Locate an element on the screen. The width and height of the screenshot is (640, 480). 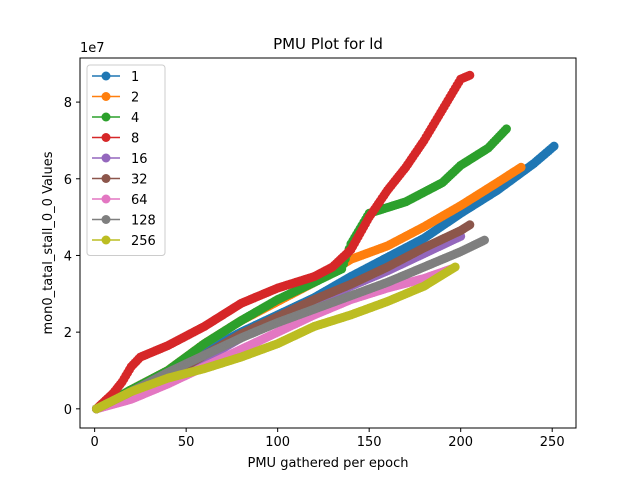
x-tick-label: 100 is located at coordinates (277, 442).